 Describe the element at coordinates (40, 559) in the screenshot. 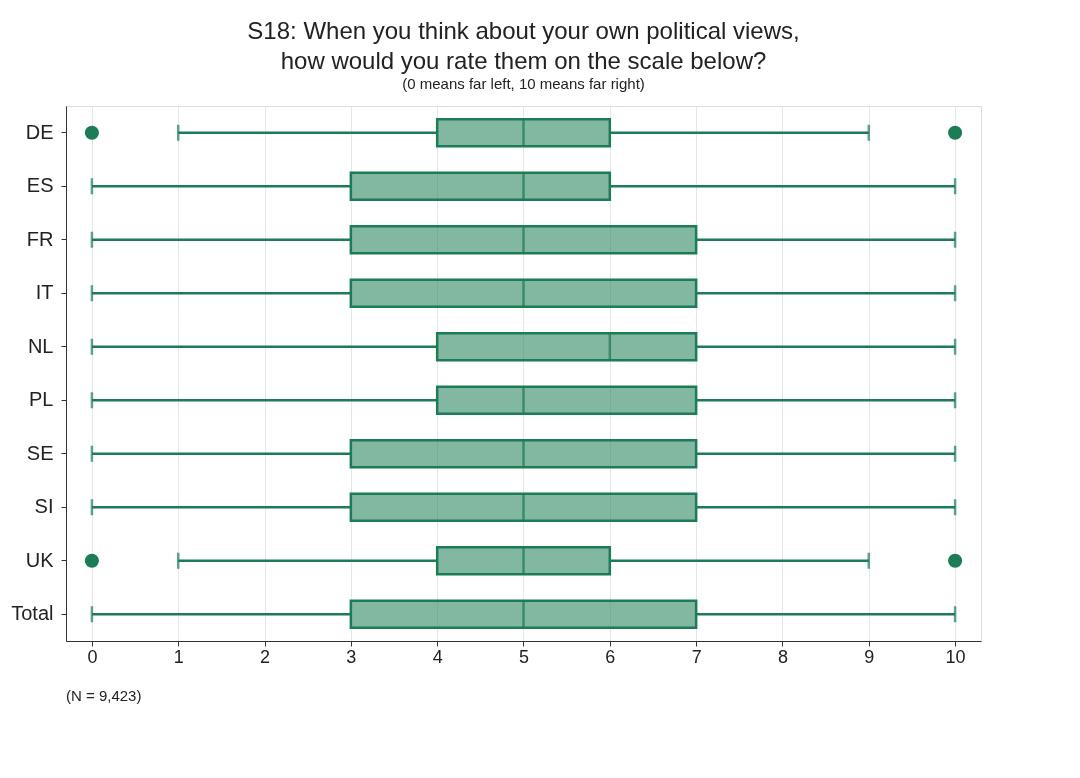

I see `y-tick-label: UK` at that location.